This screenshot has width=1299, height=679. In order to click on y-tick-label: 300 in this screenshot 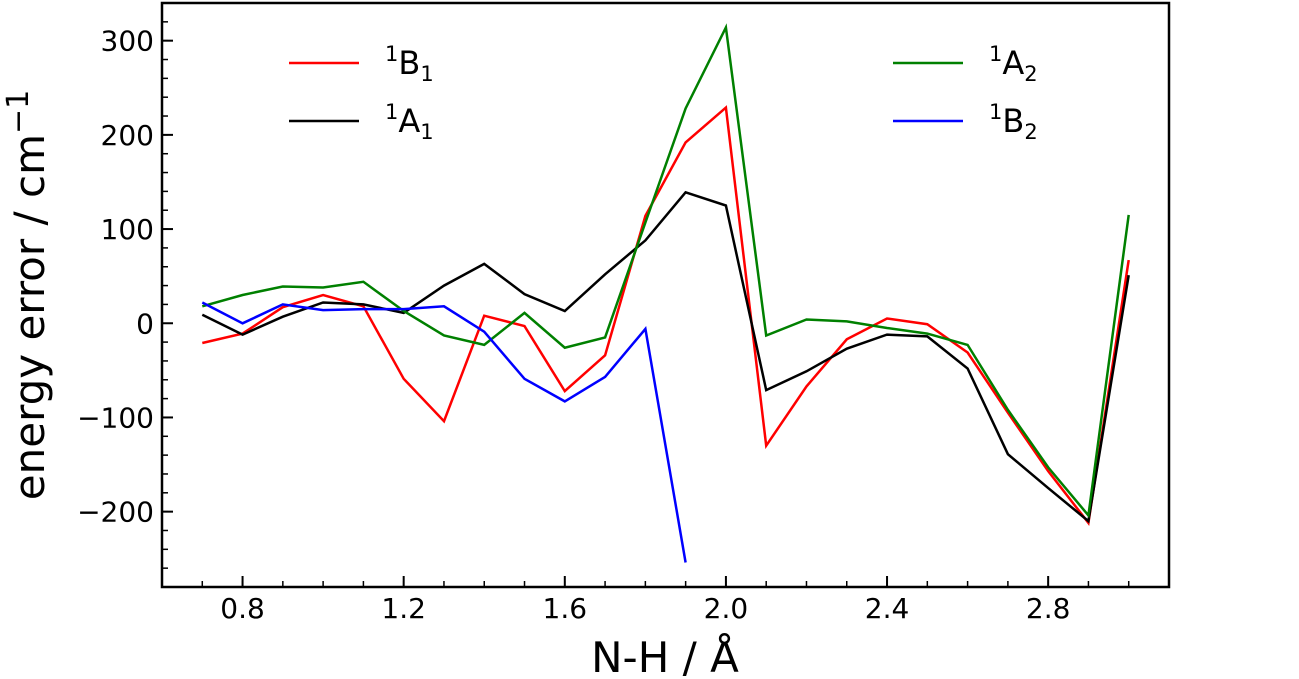, I will do `click(127, 41)`.